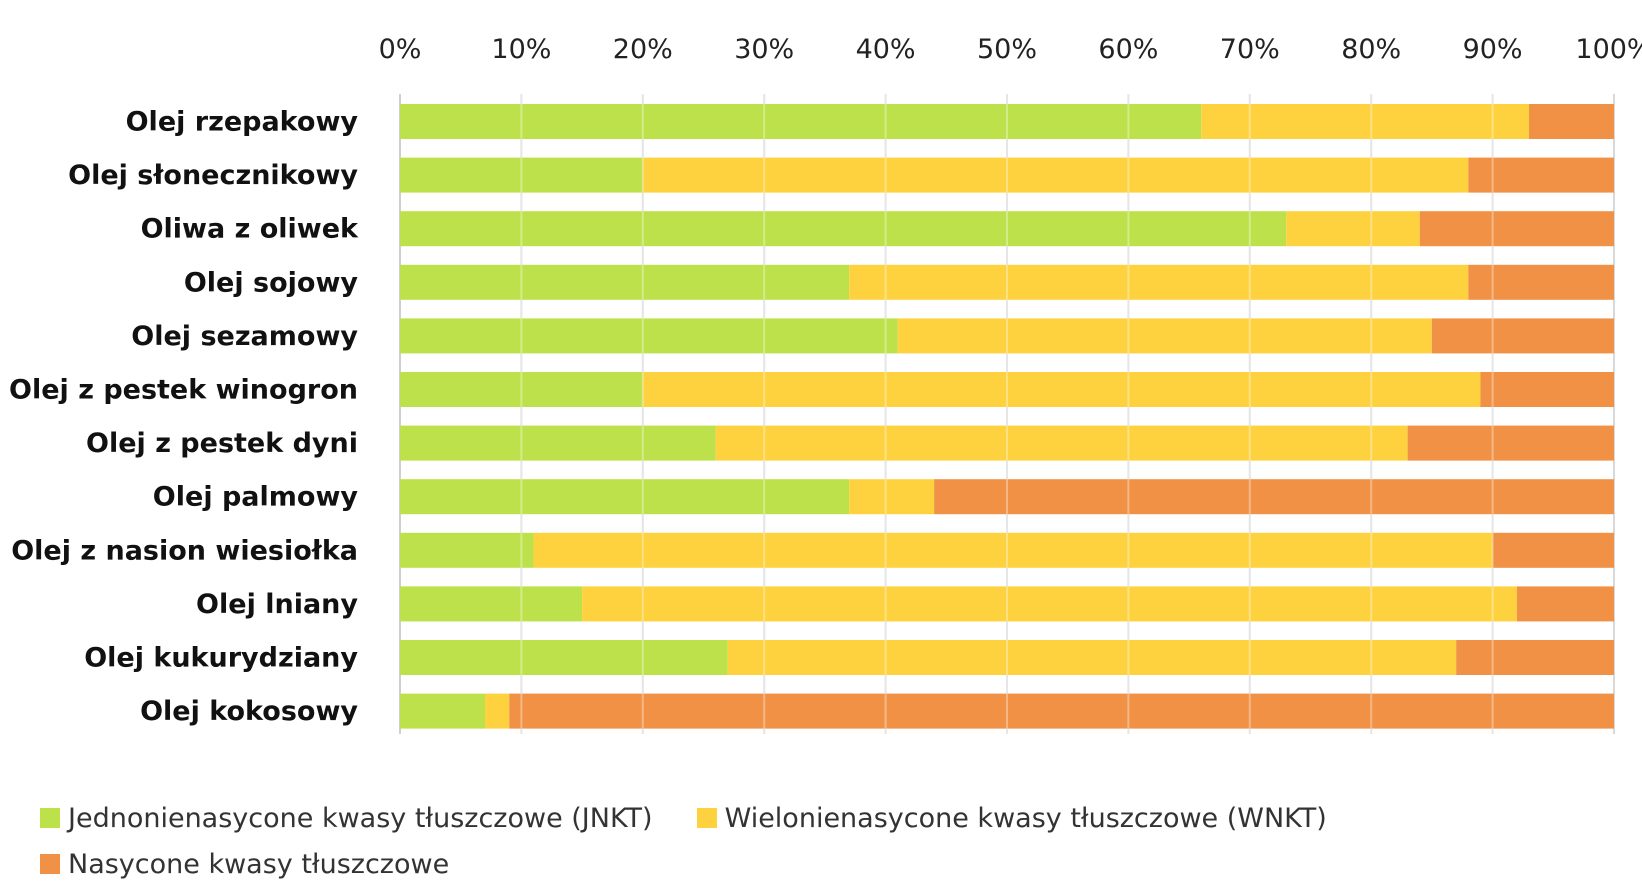 This screenshot has width=1642, height=890. What do you see at coordinates (820, 864) in the screenshot?
I see `legend-row: Nasycone kwasy tłuszczowe` at bounding box center [820, 864].